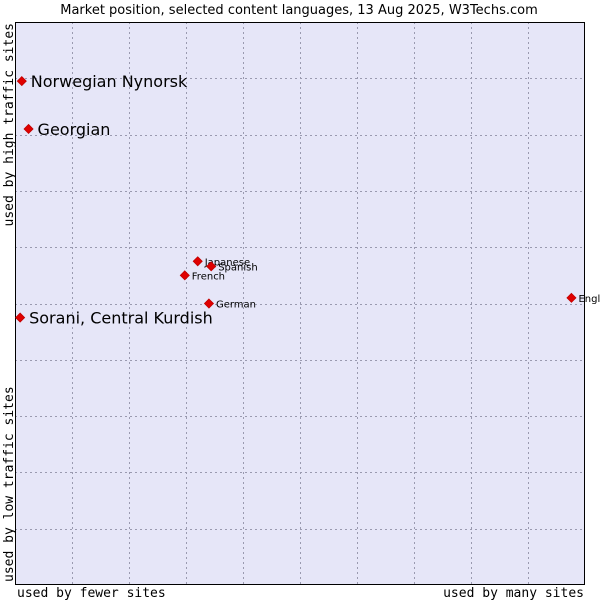 The height and width of the screenshot is (600, 600). What do you see at coordinates (236, 305) in the screenshot?
I see `point-label: German` at bounding box center [236, 305].